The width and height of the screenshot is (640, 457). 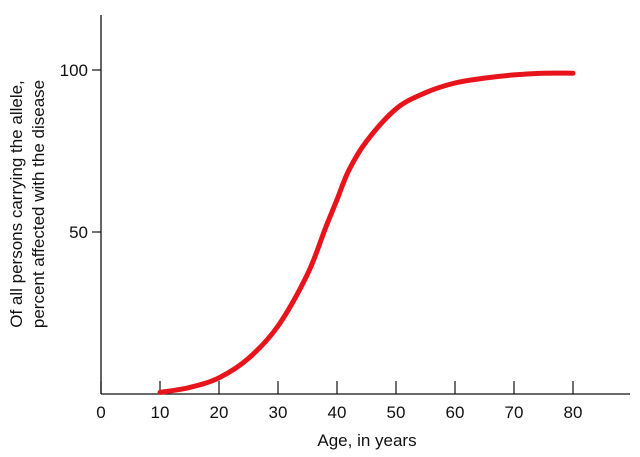 What do you see at coordinates (573, 412) in the screenshot?
I see `x-tick-label: 80` at bounding box center [573, 412].